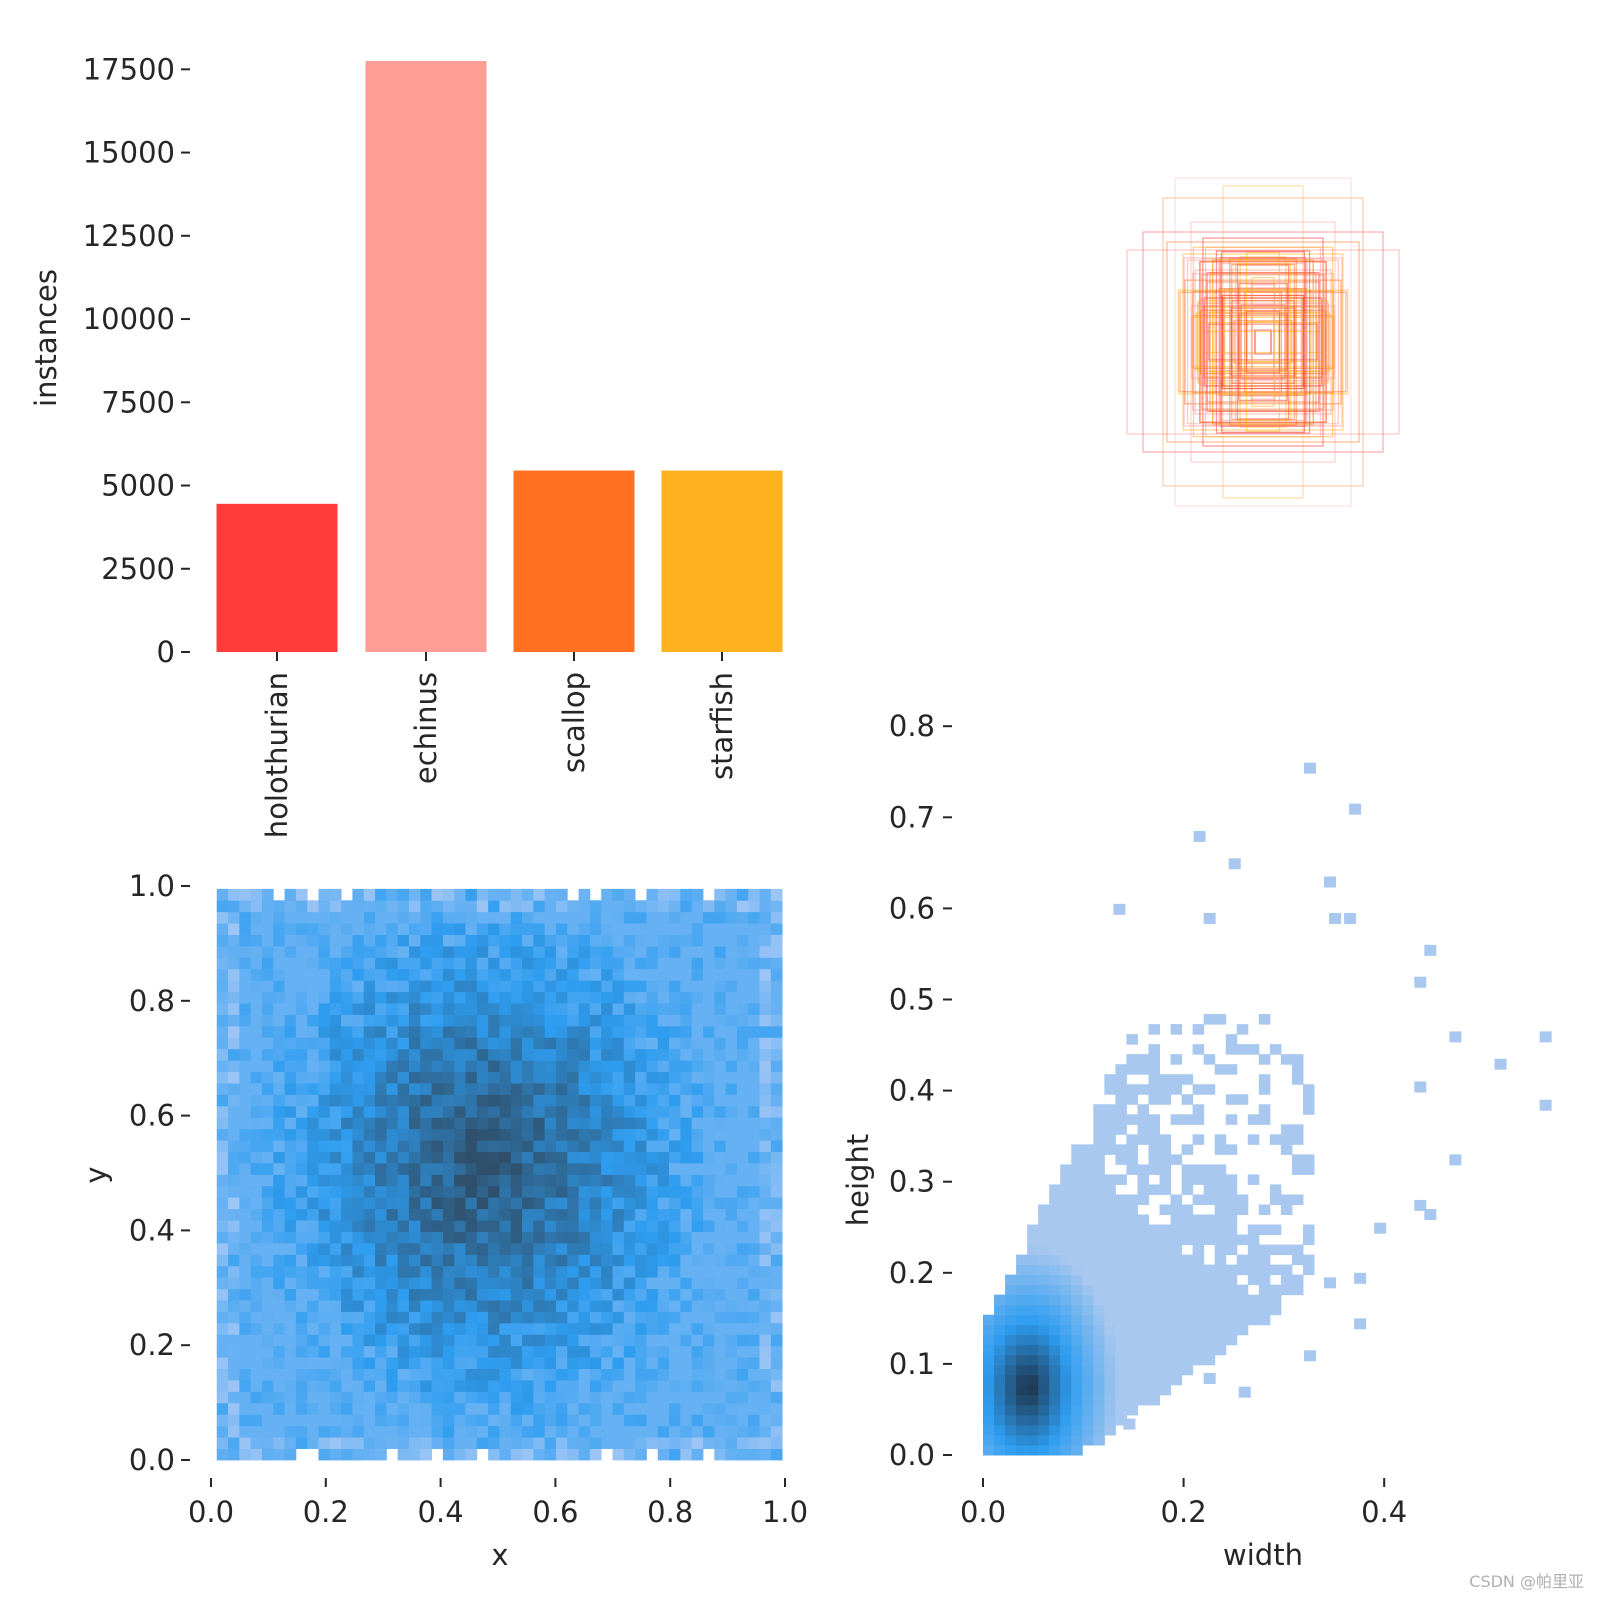 This screenshot has width=1600, height=1600. I want to click on wh-outlier-cell, so click(1545, 1037).